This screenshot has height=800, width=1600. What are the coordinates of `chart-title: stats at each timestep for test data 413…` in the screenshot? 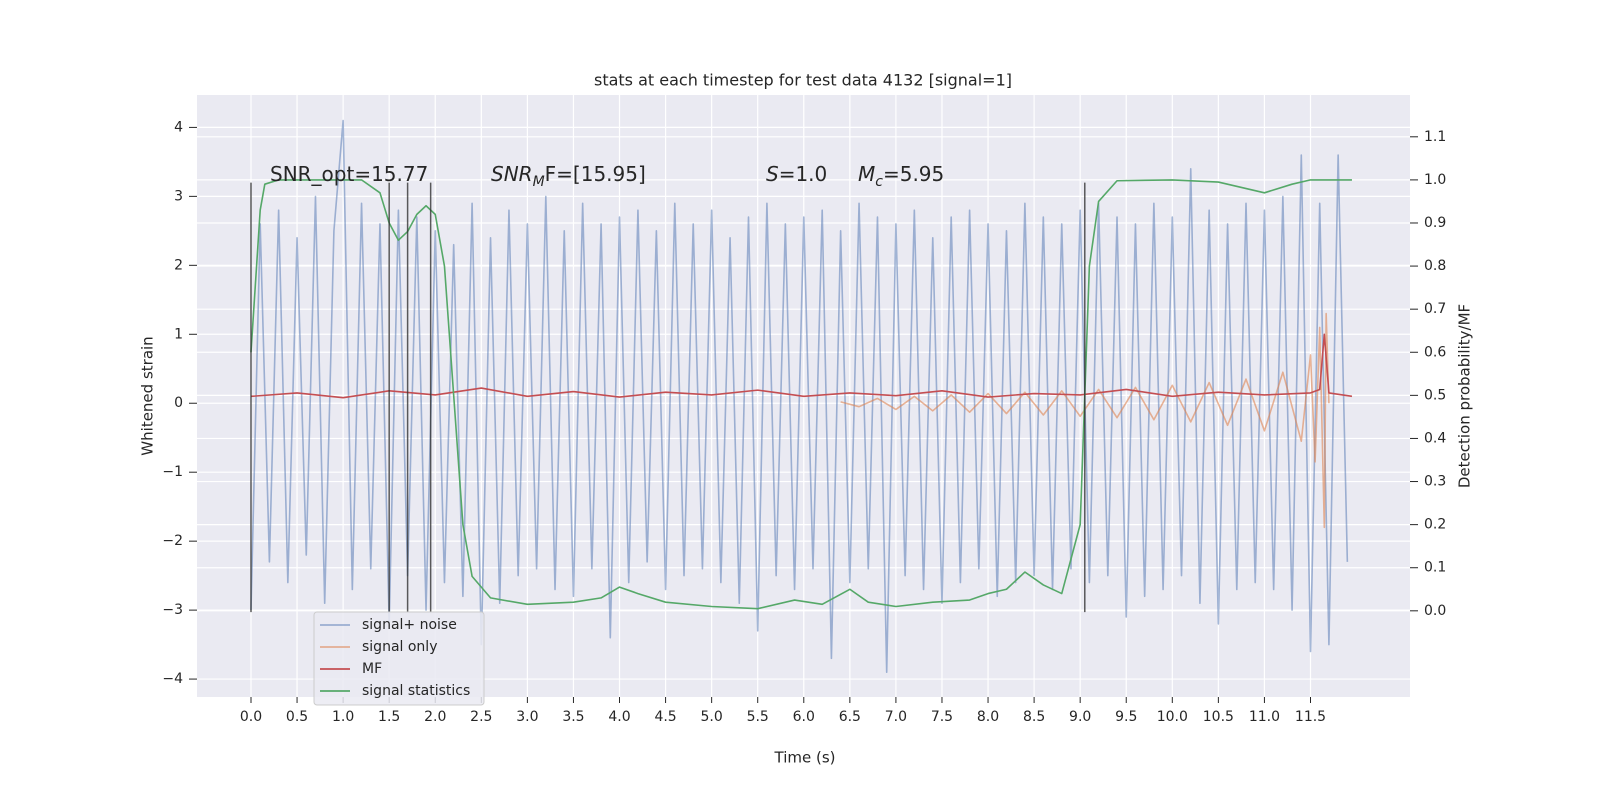 It's located at (803, 80).